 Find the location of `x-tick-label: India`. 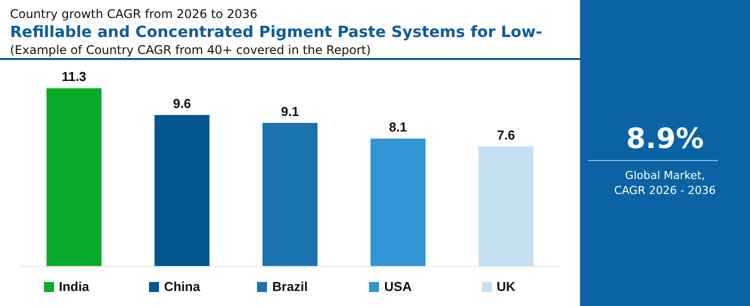

x-tick-label: India is located at coordinates (74, 286).